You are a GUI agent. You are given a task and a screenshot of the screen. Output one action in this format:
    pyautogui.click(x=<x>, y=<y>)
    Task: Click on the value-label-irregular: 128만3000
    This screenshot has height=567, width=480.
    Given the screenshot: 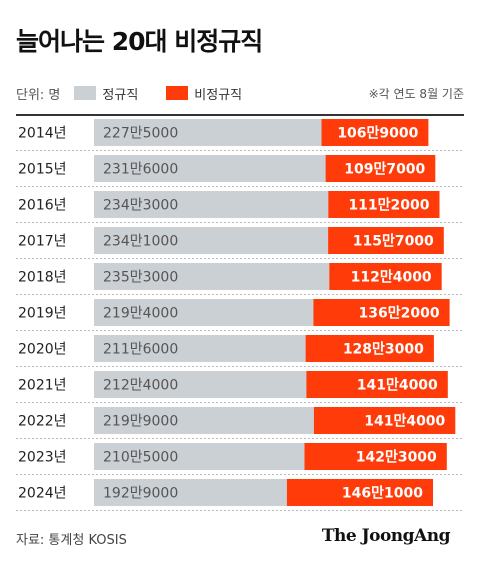 What is the action you would take?
    pyautogui.click(x=383, y=350)
    